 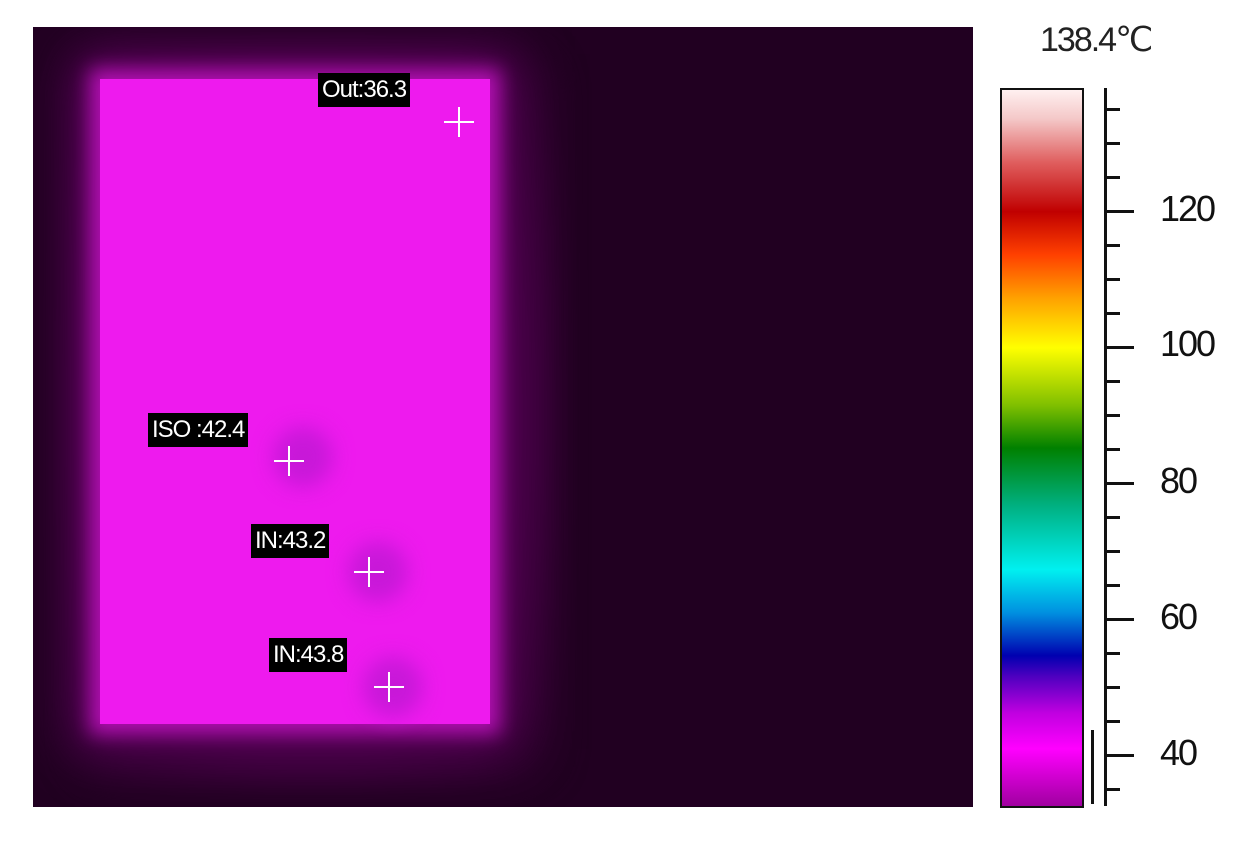 I want to click on tick-label-120: 120, so click(x=1188, y=208).